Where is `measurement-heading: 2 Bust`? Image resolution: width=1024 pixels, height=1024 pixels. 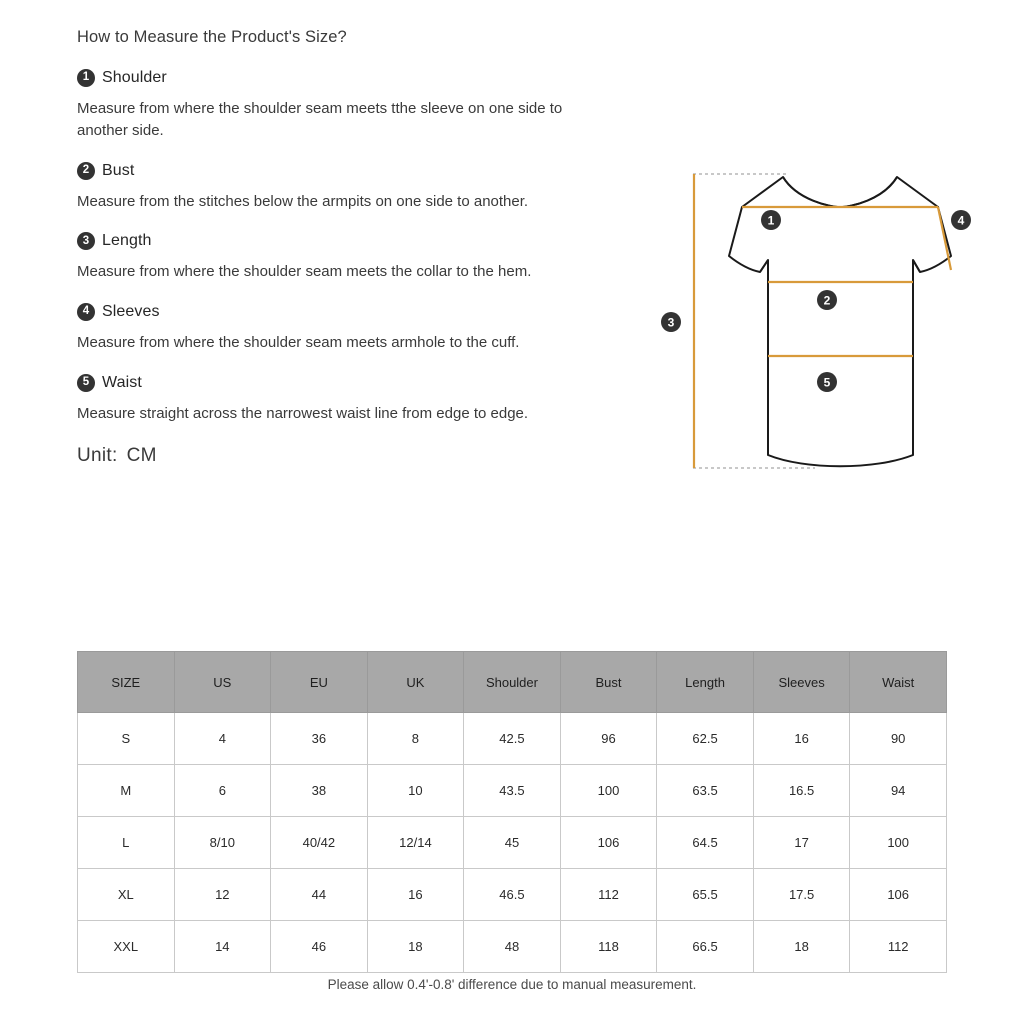
measurement-heading: 2 Bust is located at coordinates (357, 170).